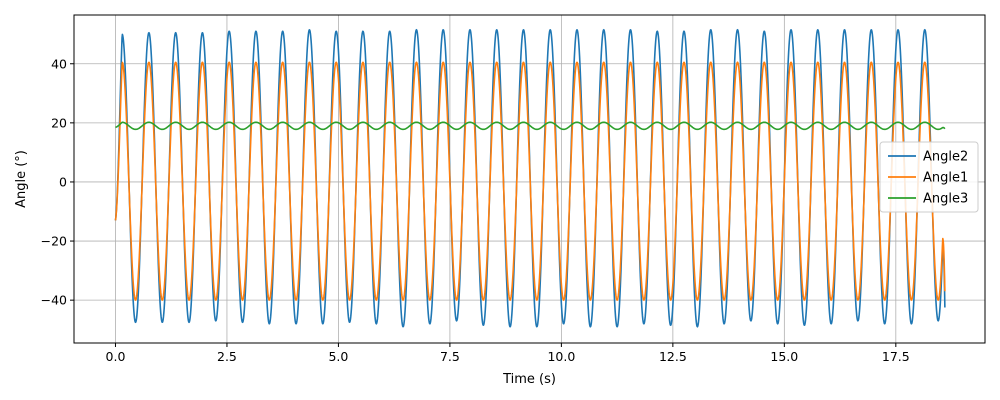 This screenshot has height=400, width=1000. What do you see at coordinates (784, 356) in the screenshot?
I see `x-tick-label-6: 15.0` at bounding box center [784, 356].